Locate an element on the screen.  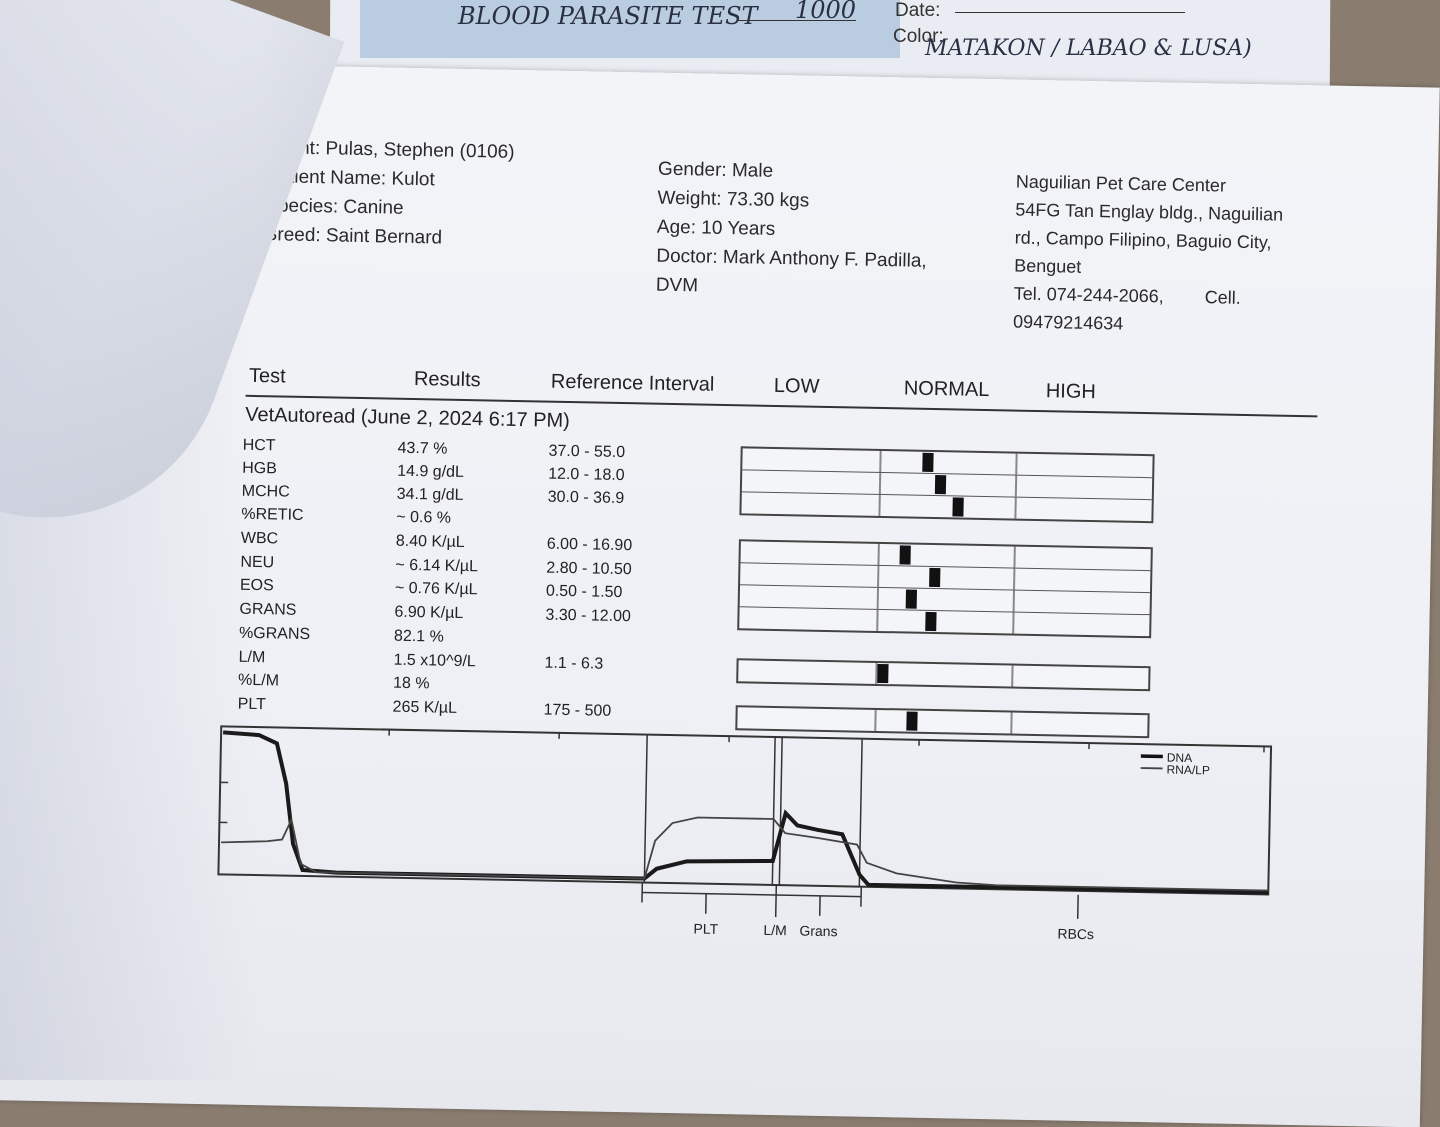
test-result: 43.7 % is located at coordinates (422, 449).